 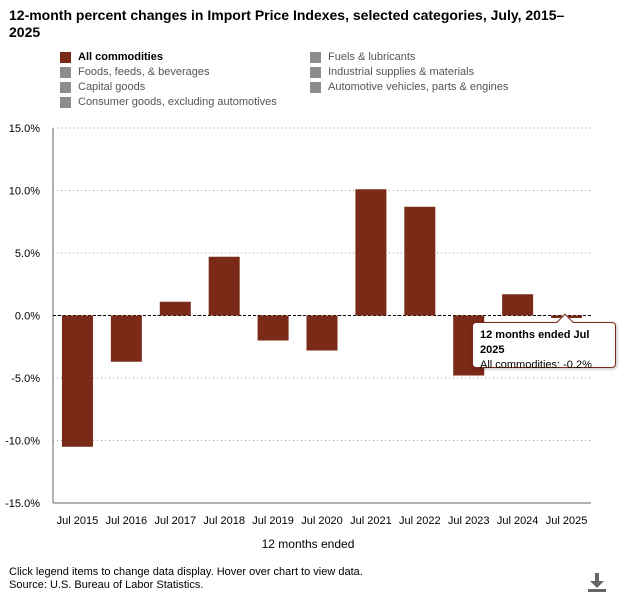 I want to click on y-tick-label: -10.0%, so click(x=22, y=442).